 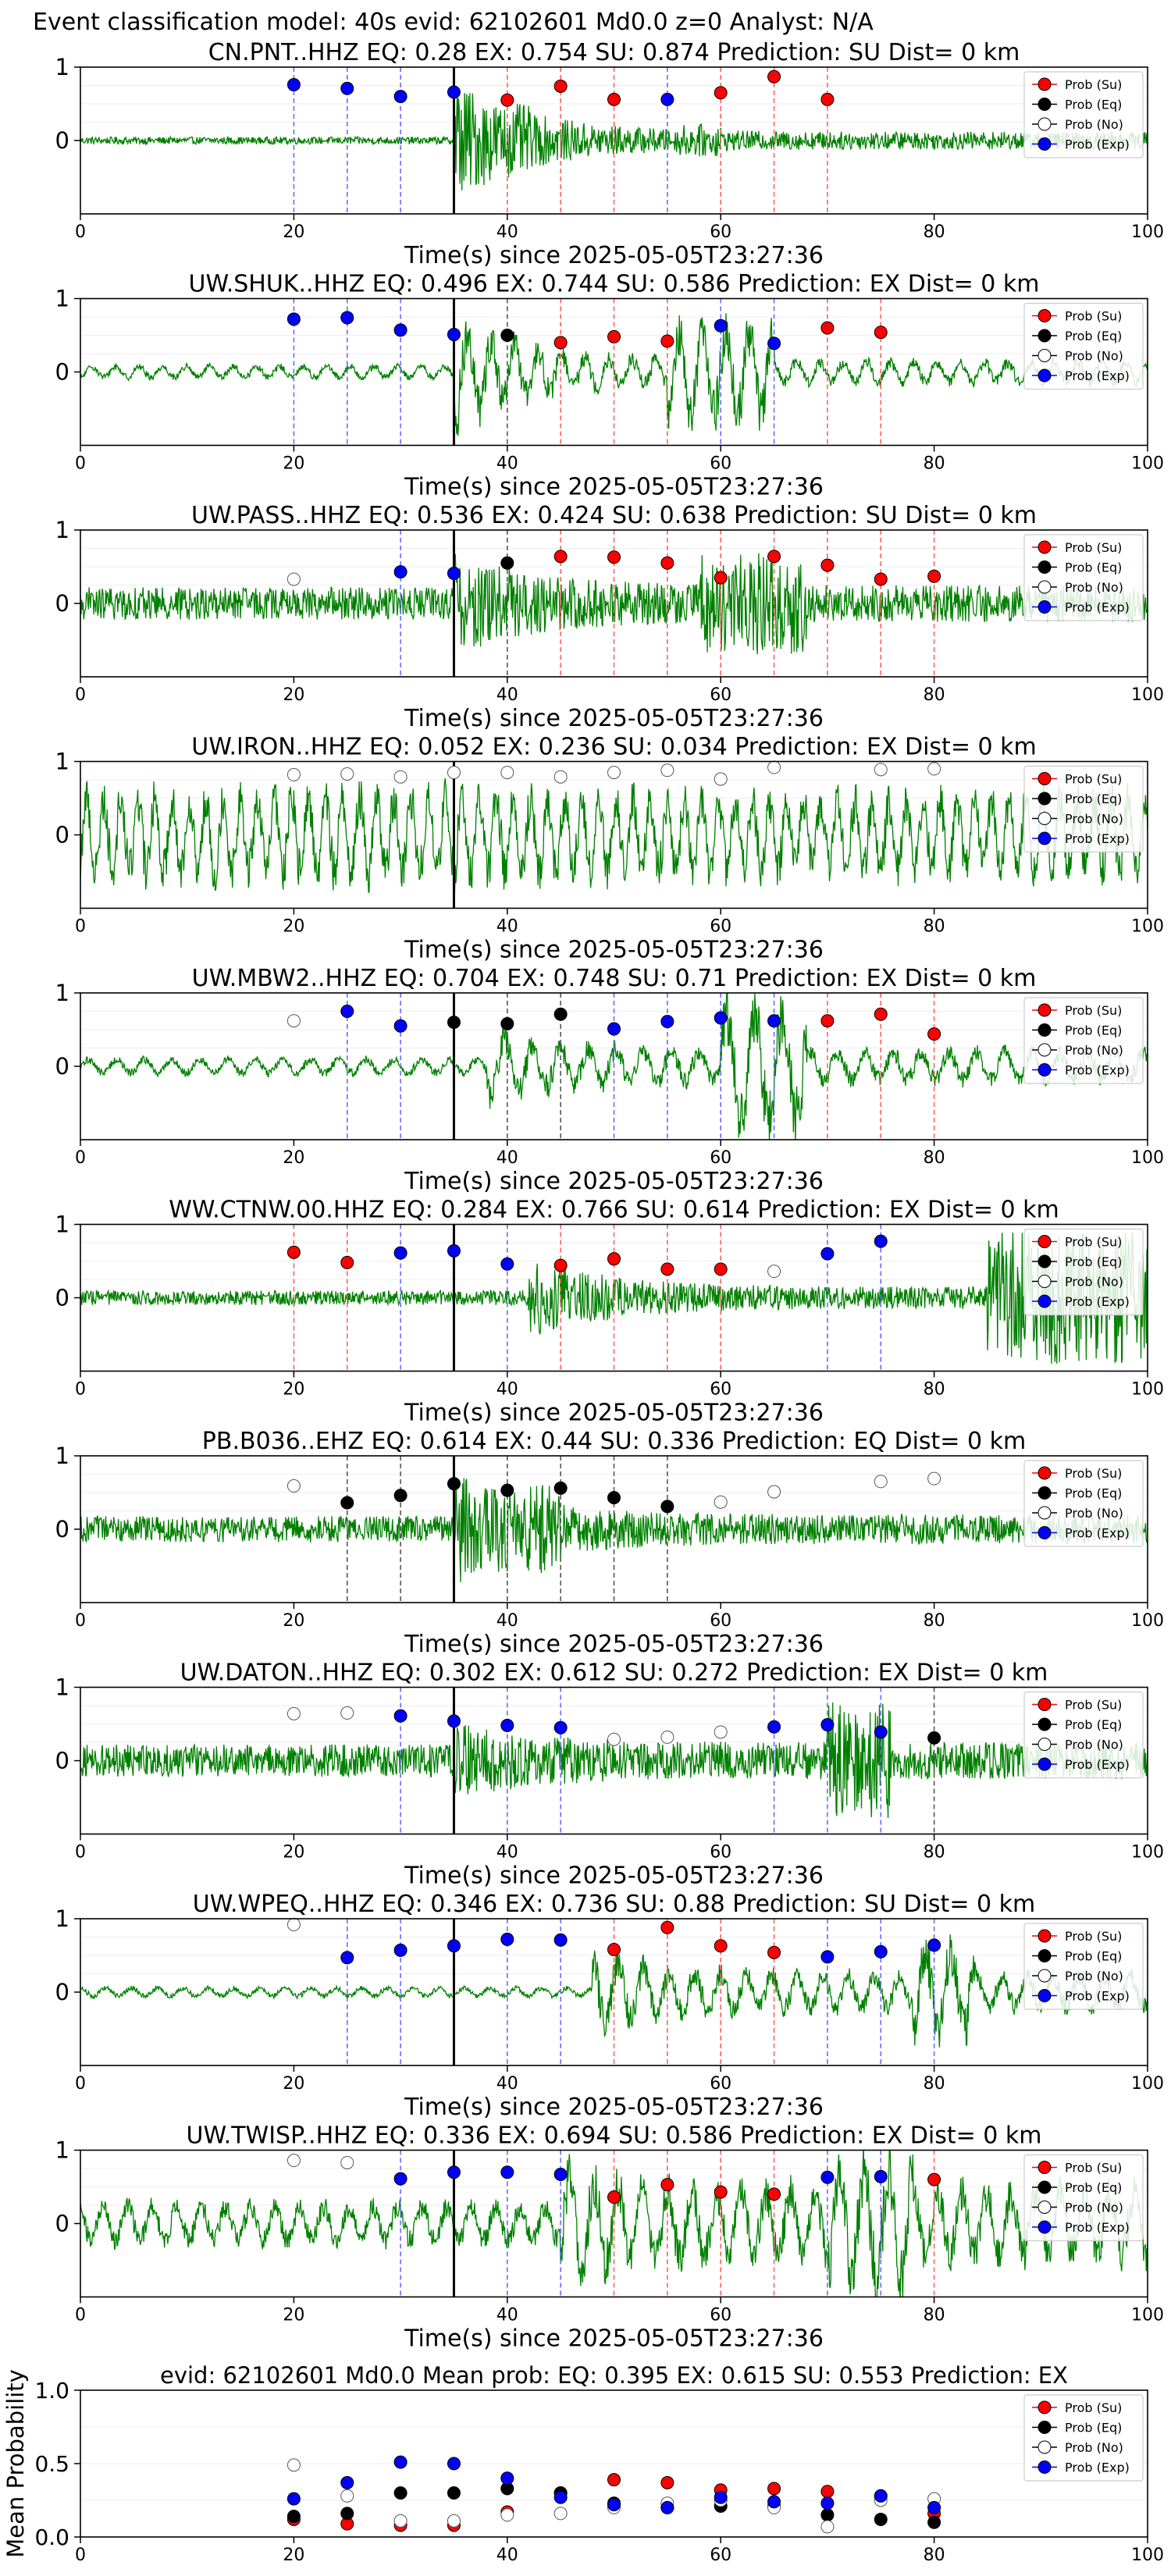 What do you see at coordinates (935, 232) in the screenshot?
I see `x-tick-label: 80` at bounding box center [935, 232].